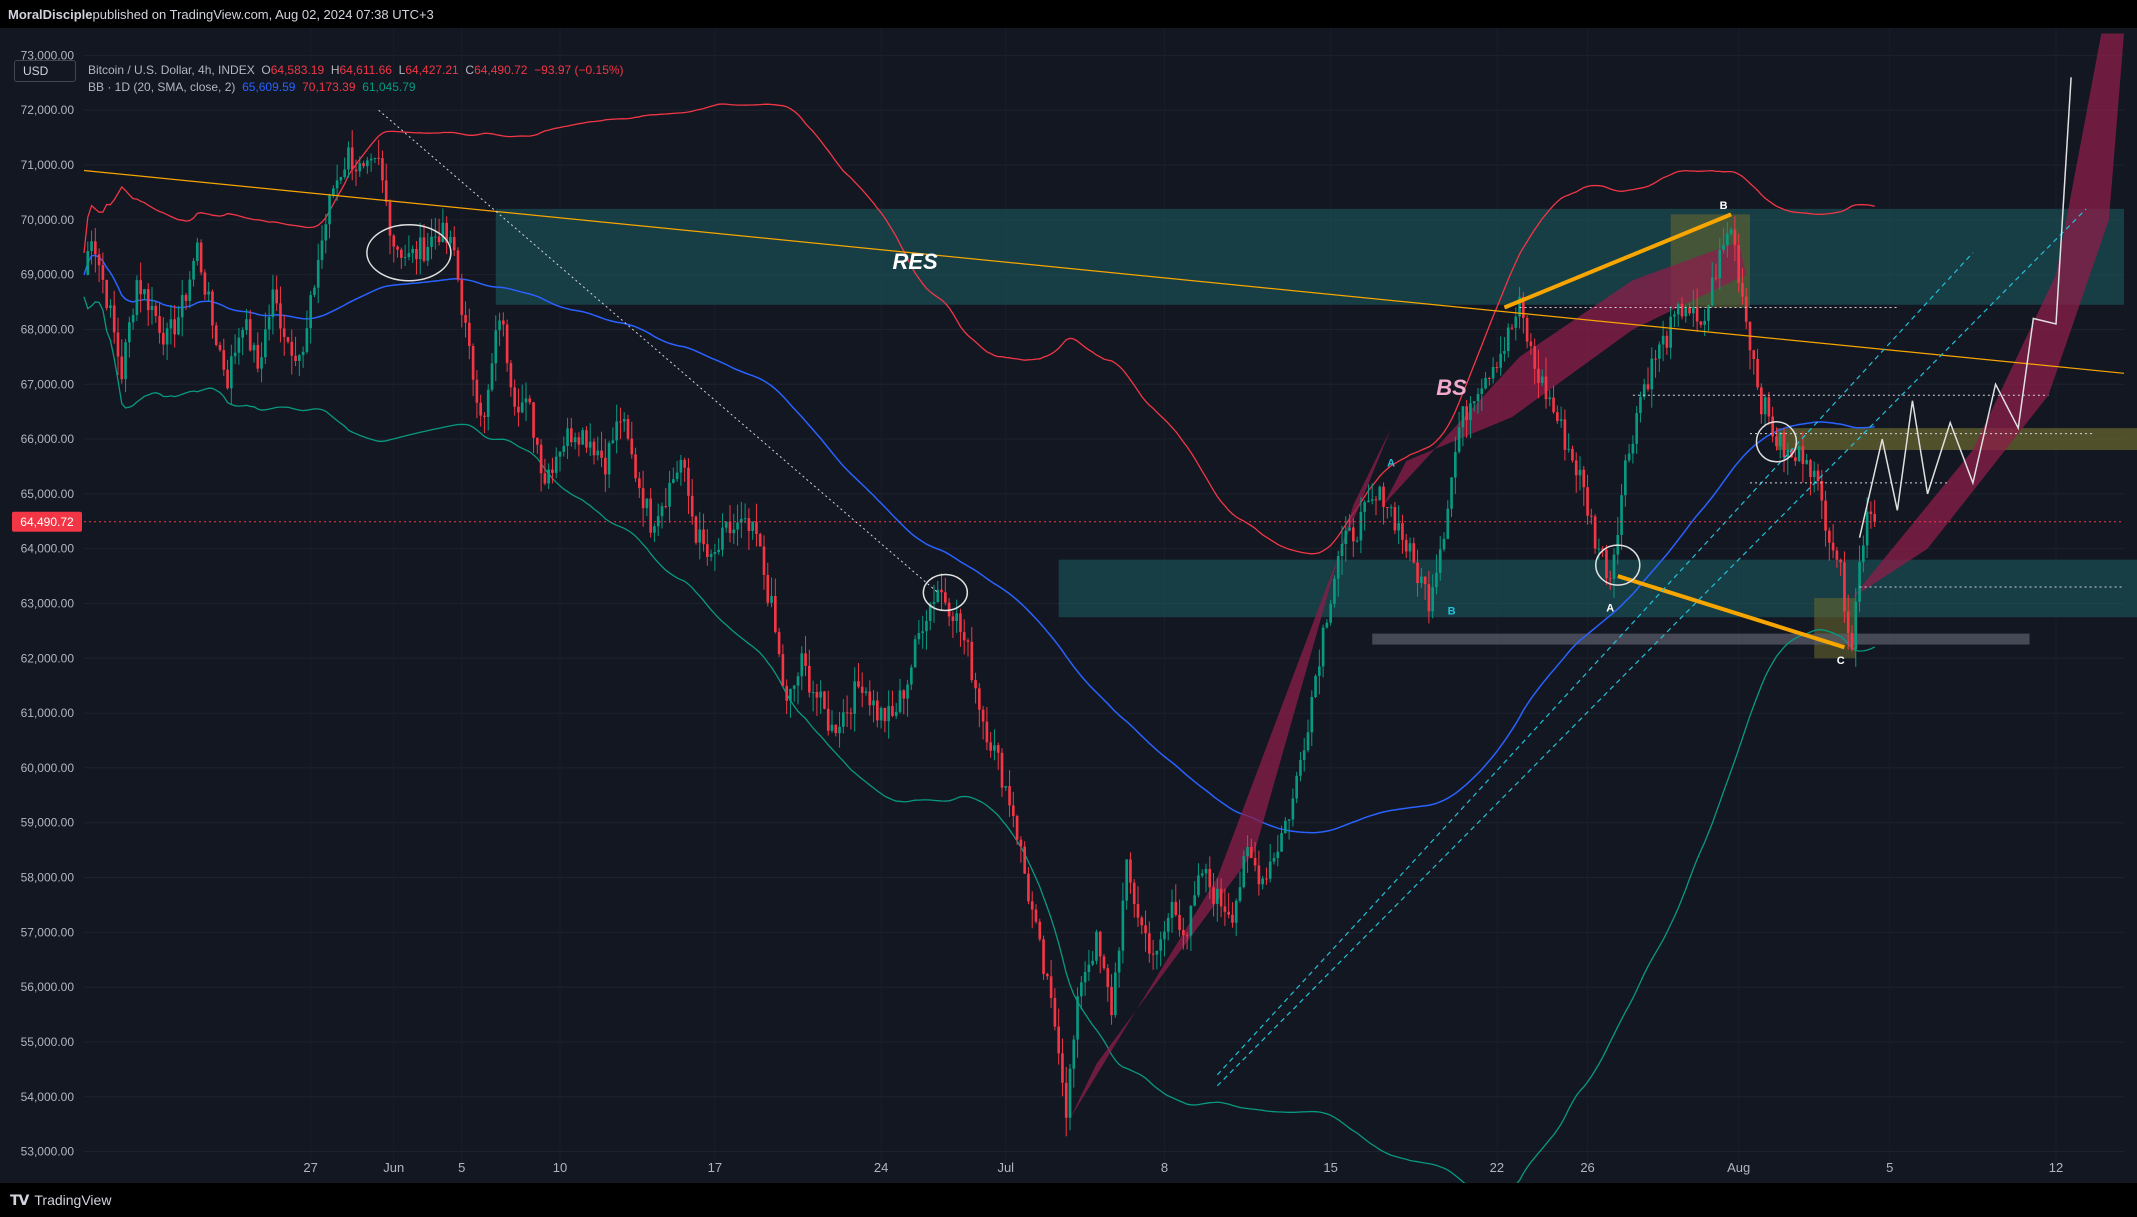 Image resolution: width=2137 pixels, height=1217 pixels. Describe the element at coordinates (50, 14) in the screenshot. I see `publisher-name: MoralDisciple` at that location.